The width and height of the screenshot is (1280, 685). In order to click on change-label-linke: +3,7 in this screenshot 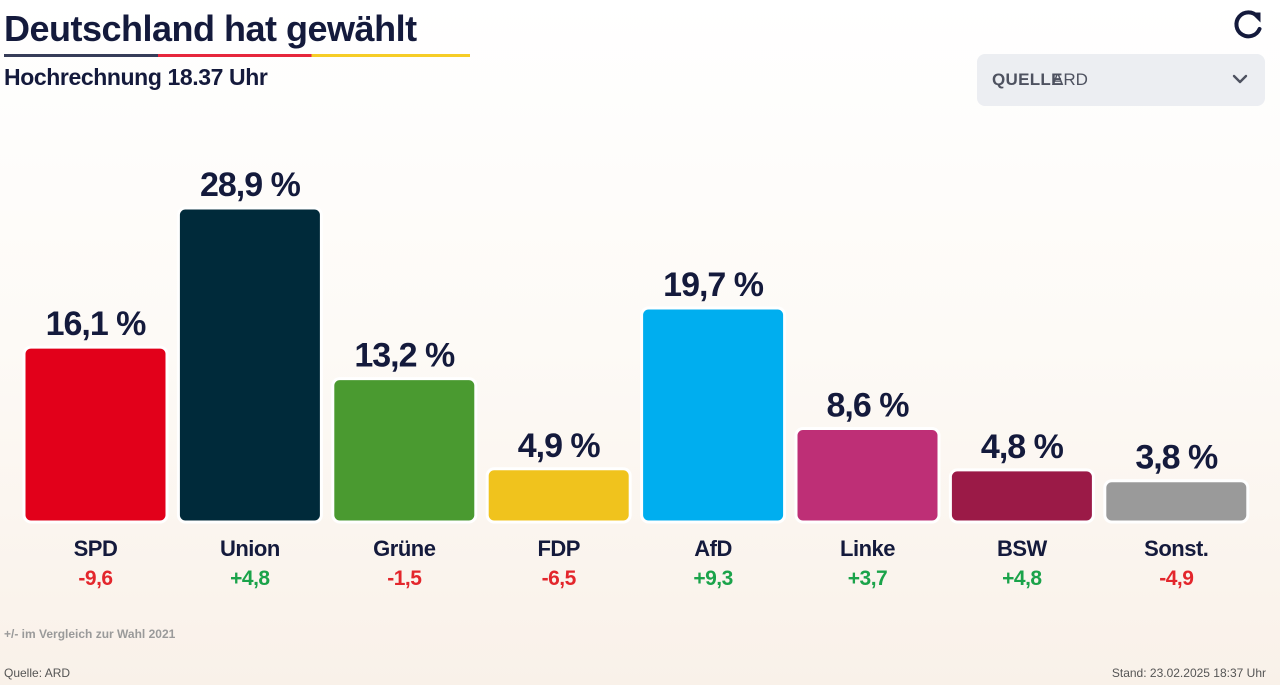, I will do `click(867, 578)`.